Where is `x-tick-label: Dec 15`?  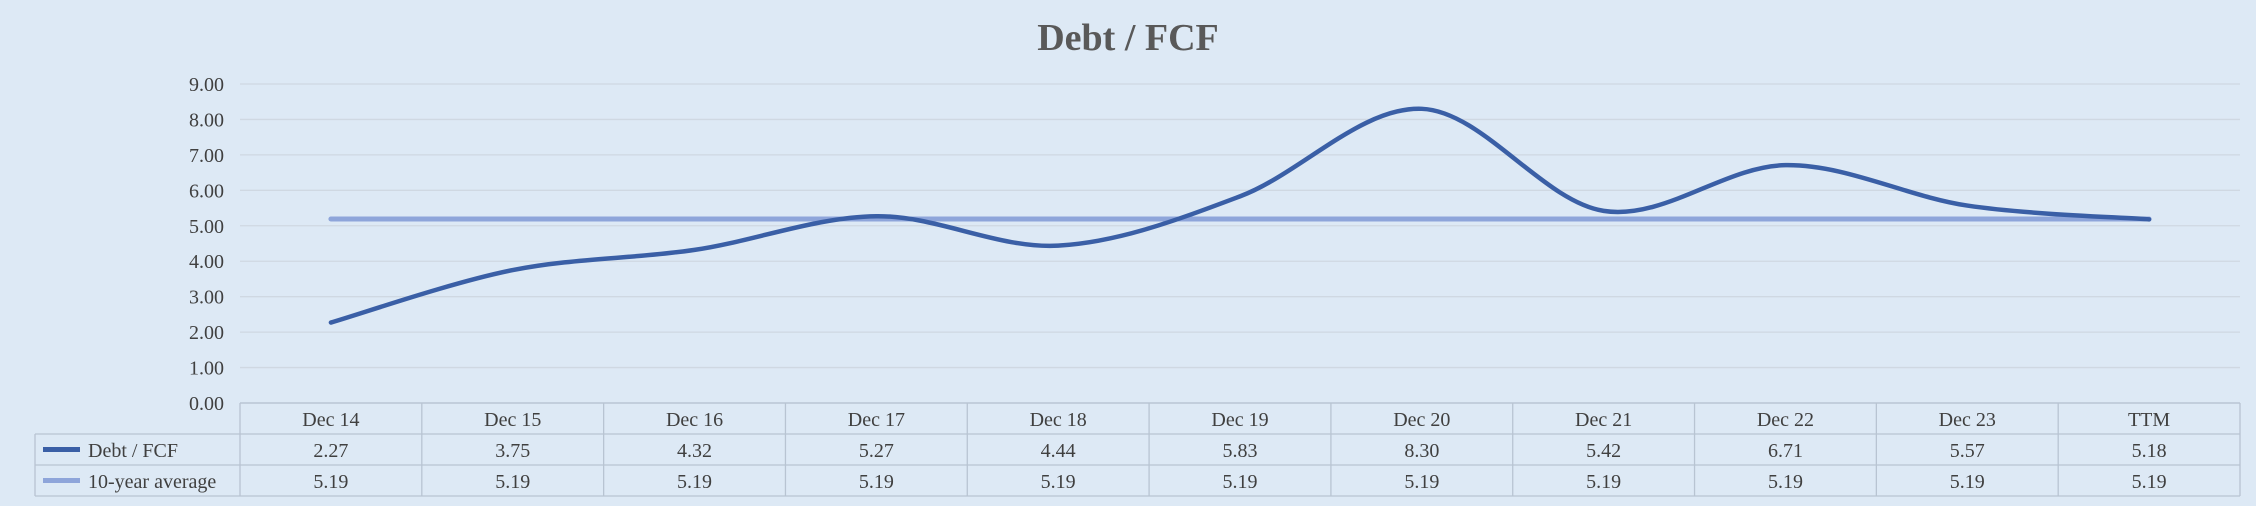
x-tick-label: Dec 15 is located at coordinates (512, 420).